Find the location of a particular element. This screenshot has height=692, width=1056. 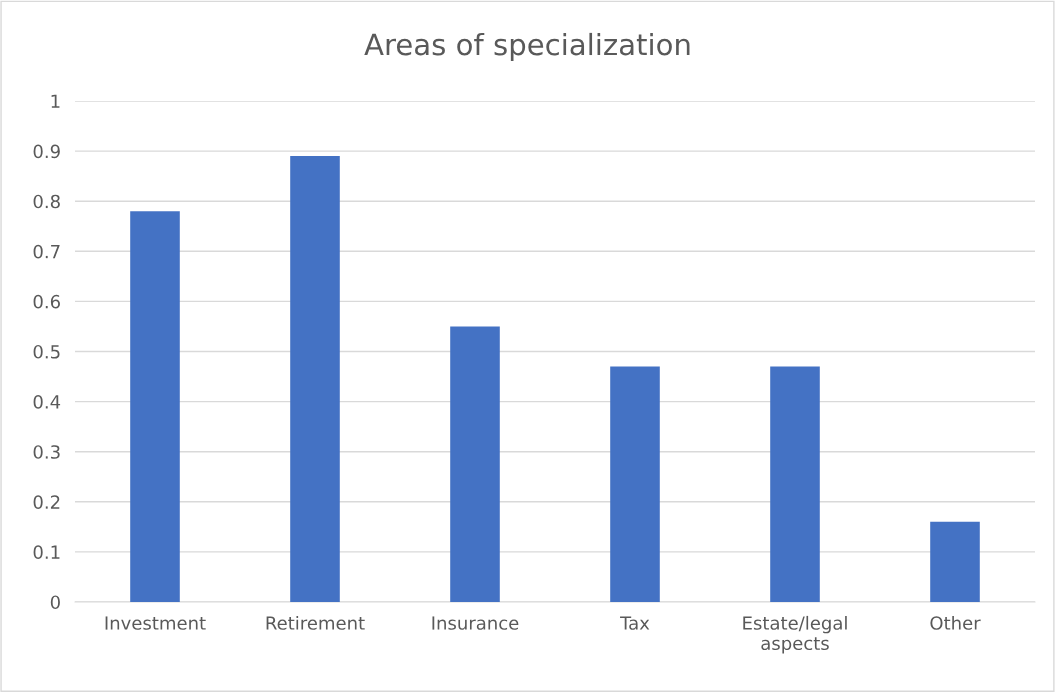

x-tick-label: Tax is located at coordinates (635, 623).